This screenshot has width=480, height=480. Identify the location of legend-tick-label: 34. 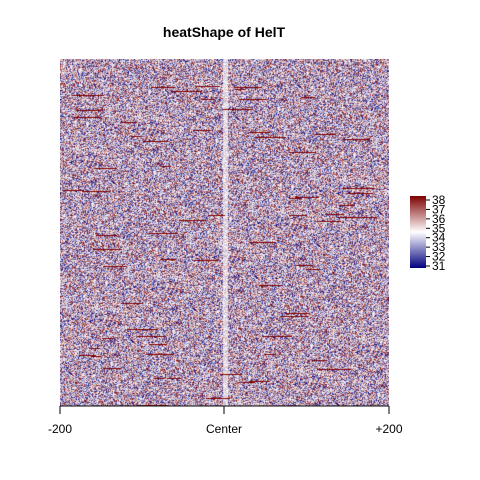
(439, 238).